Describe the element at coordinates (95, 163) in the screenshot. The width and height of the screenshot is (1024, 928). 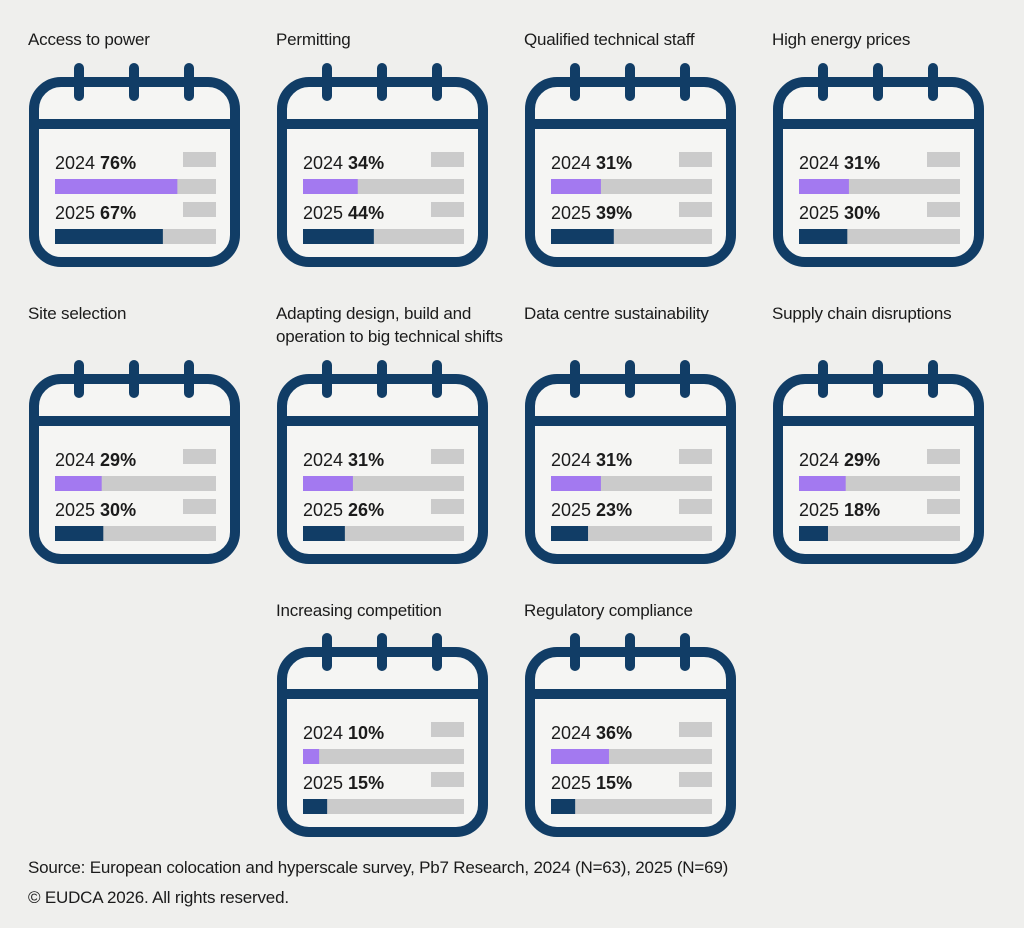
I see `value-label-2024: 2024 76%` at that location.